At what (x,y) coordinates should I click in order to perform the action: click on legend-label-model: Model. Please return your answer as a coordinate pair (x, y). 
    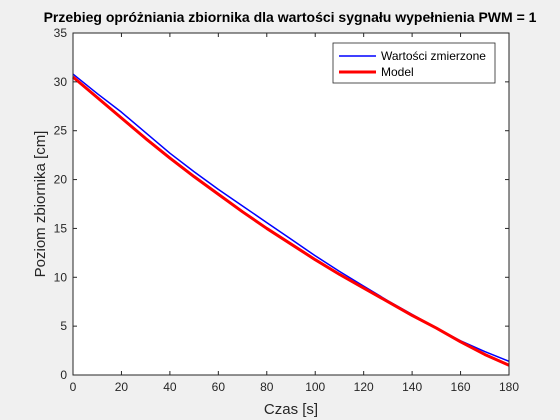
    Looking at the image, I should click on (397, 72).